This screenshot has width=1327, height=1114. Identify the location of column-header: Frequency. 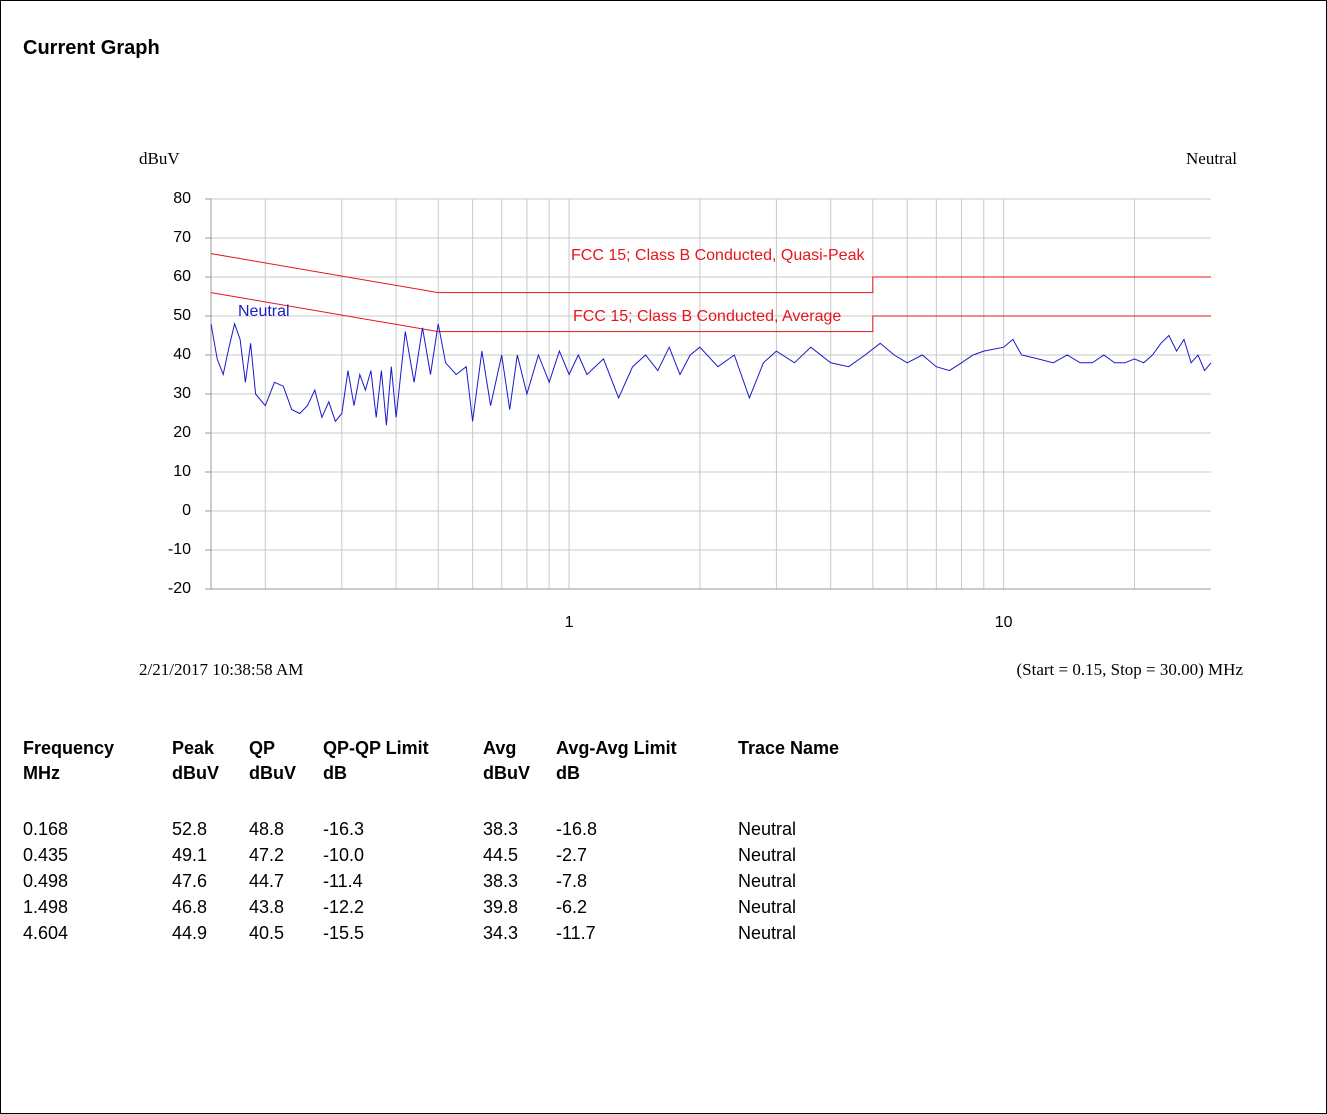
(69, 748).